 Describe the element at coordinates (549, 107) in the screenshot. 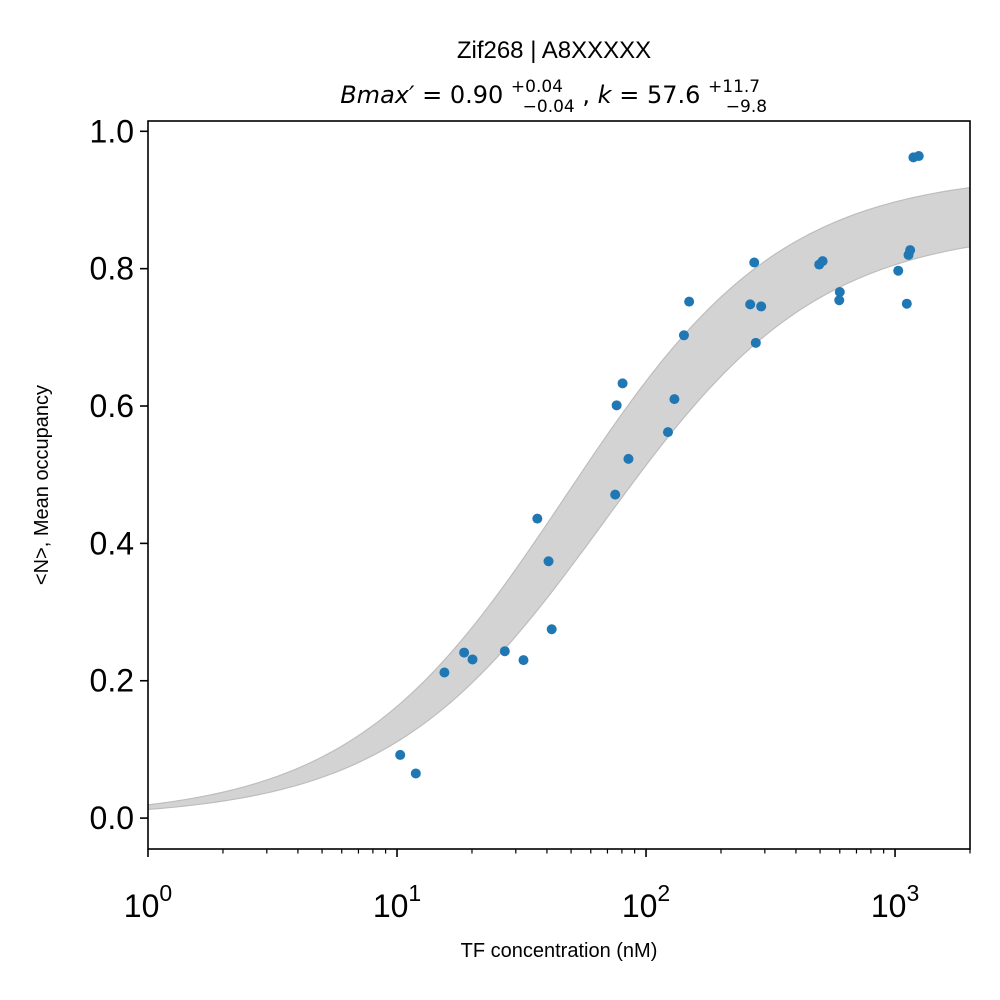

I see `bmax-minus: −0.04` at that location.